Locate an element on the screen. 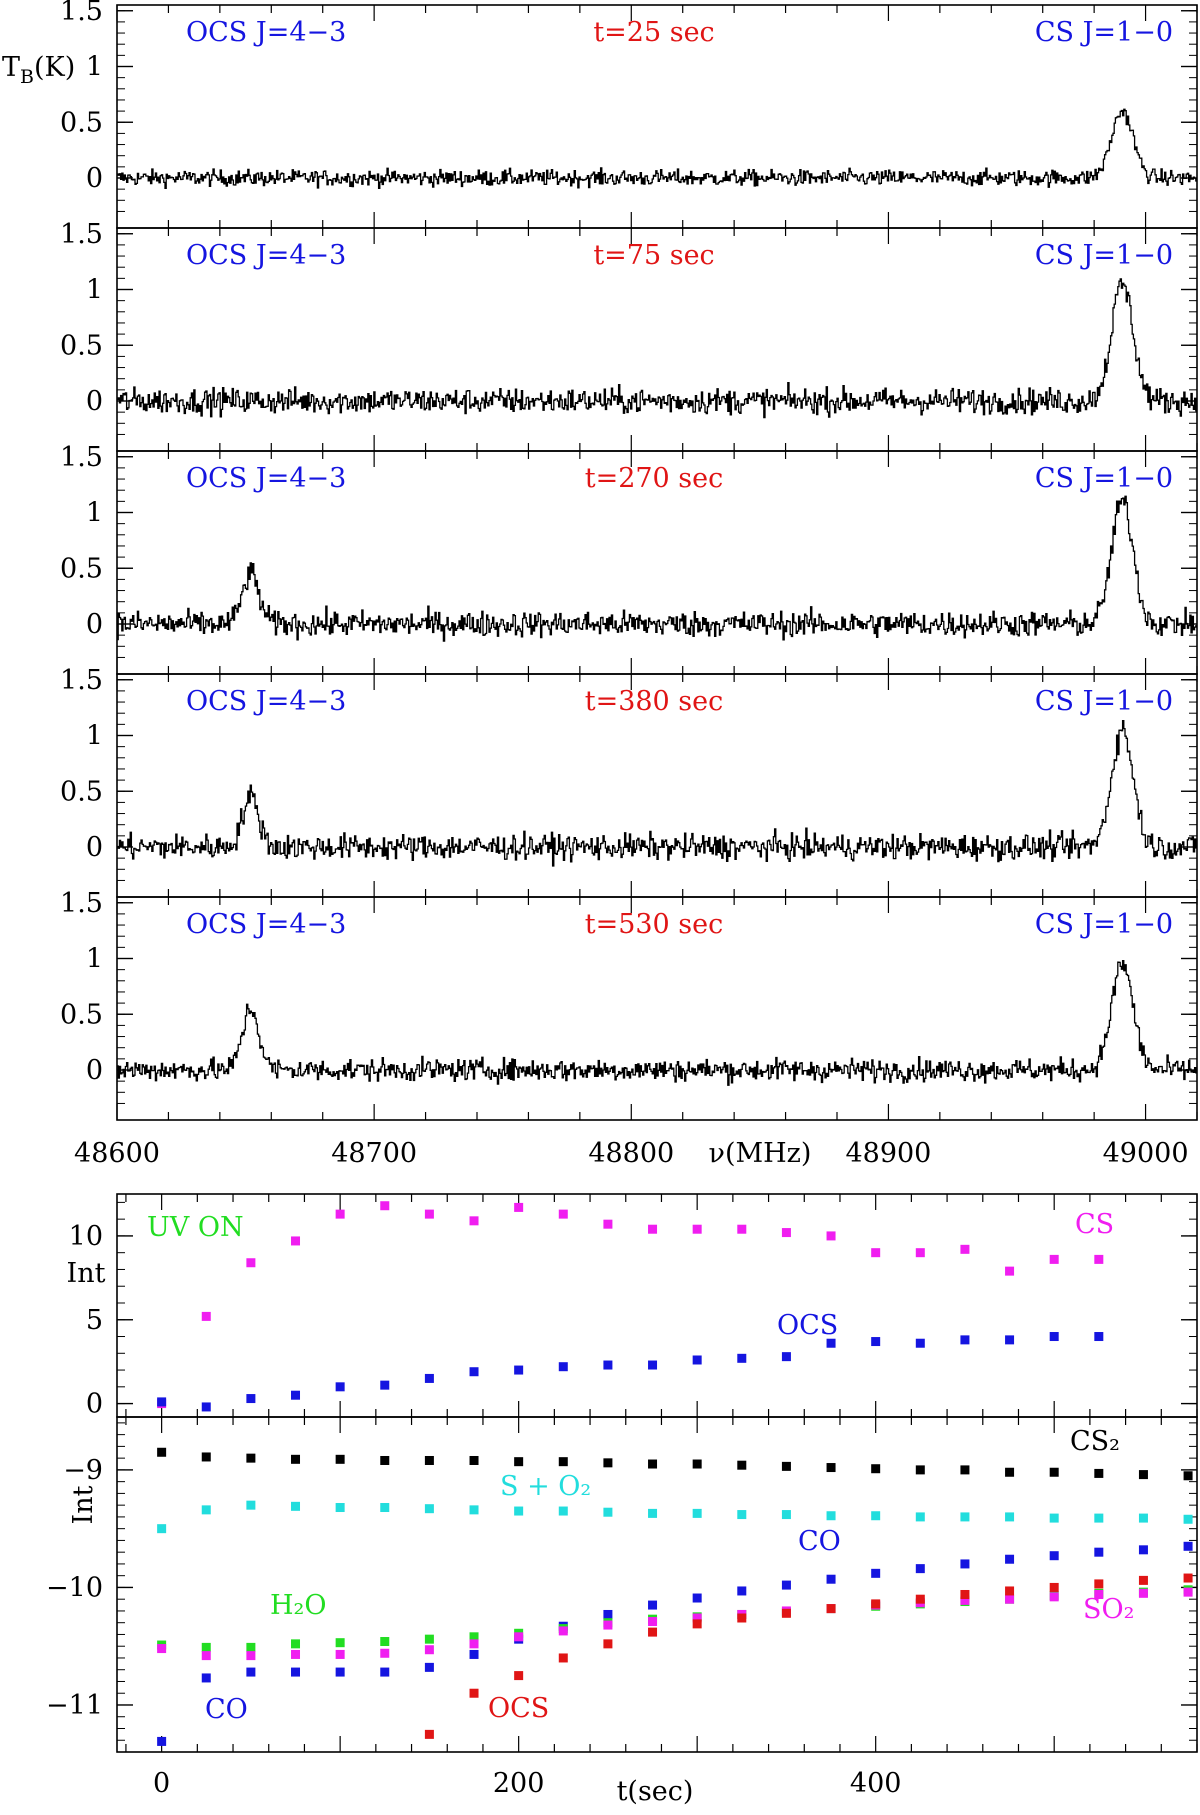 This screenshot has height=1815, width=1200. spectrum-panel: 1.5 1 0.5 0 OCS J=4−3 t=270 sec CS J=1−0 is located at coordinates (629, 558).